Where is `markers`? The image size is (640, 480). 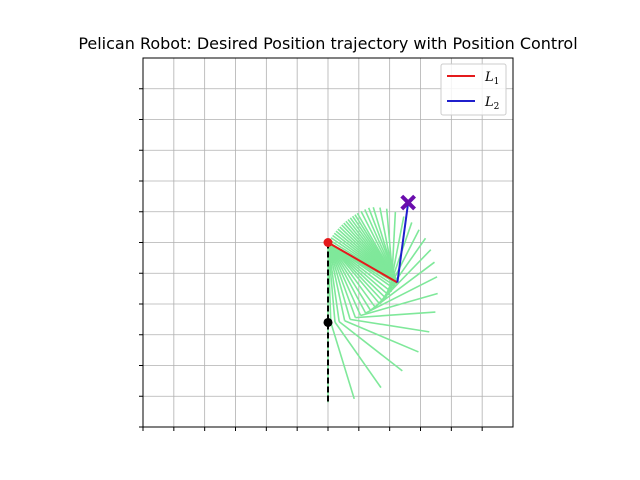 markers is located at coordinates (369, 260).